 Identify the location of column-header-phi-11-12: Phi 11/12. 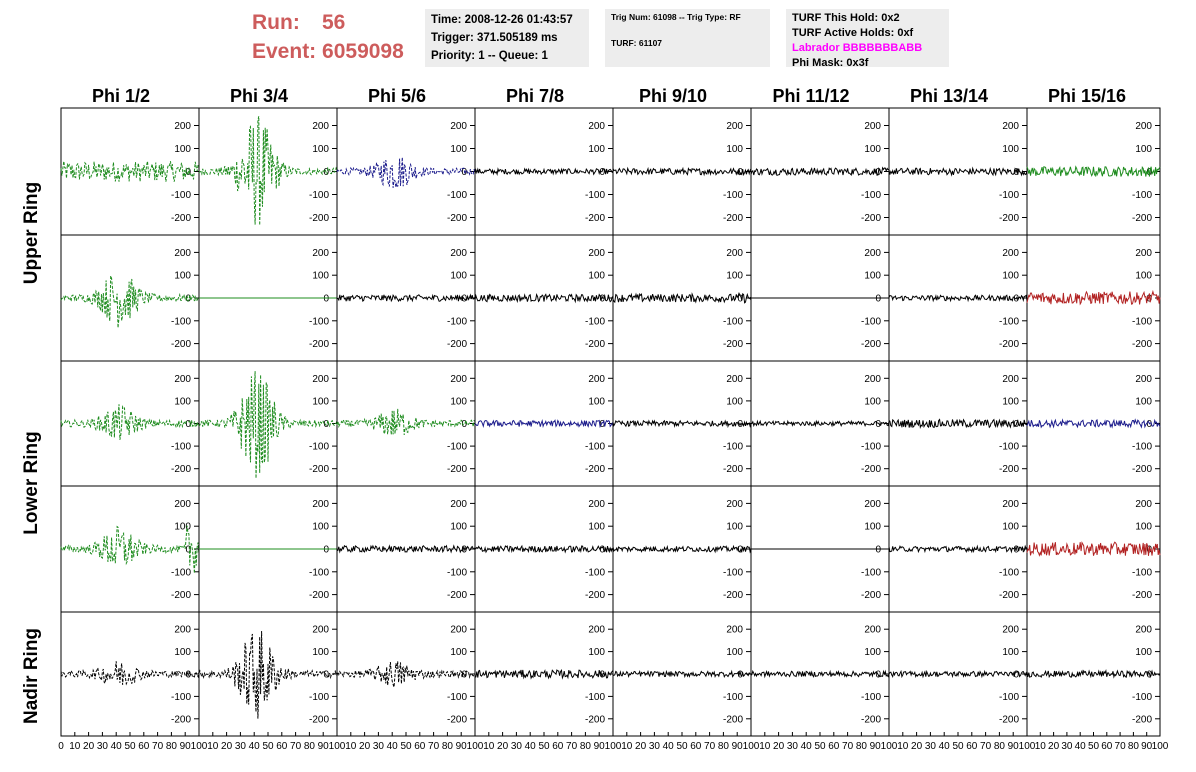
(811, 96).